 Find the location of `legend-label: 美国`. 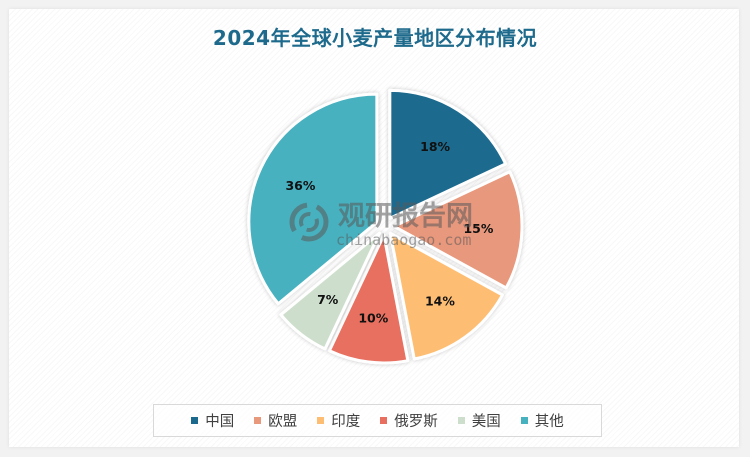

legend-label: 美国 is located at coordinates (486, 422).